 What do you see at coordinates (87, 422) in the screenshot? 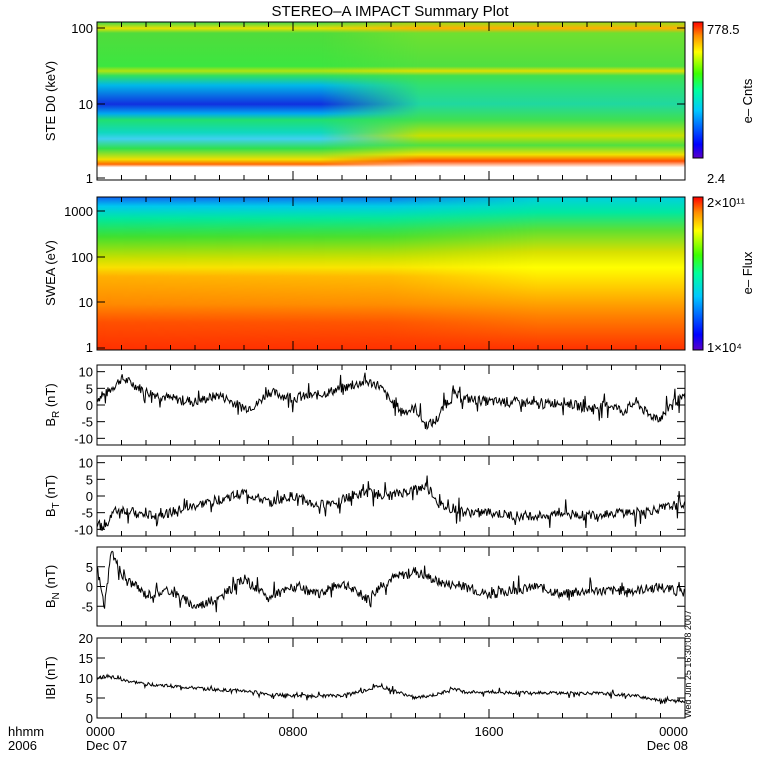
I see `br-ytick-label: -5` at bounding box center [87, 422].